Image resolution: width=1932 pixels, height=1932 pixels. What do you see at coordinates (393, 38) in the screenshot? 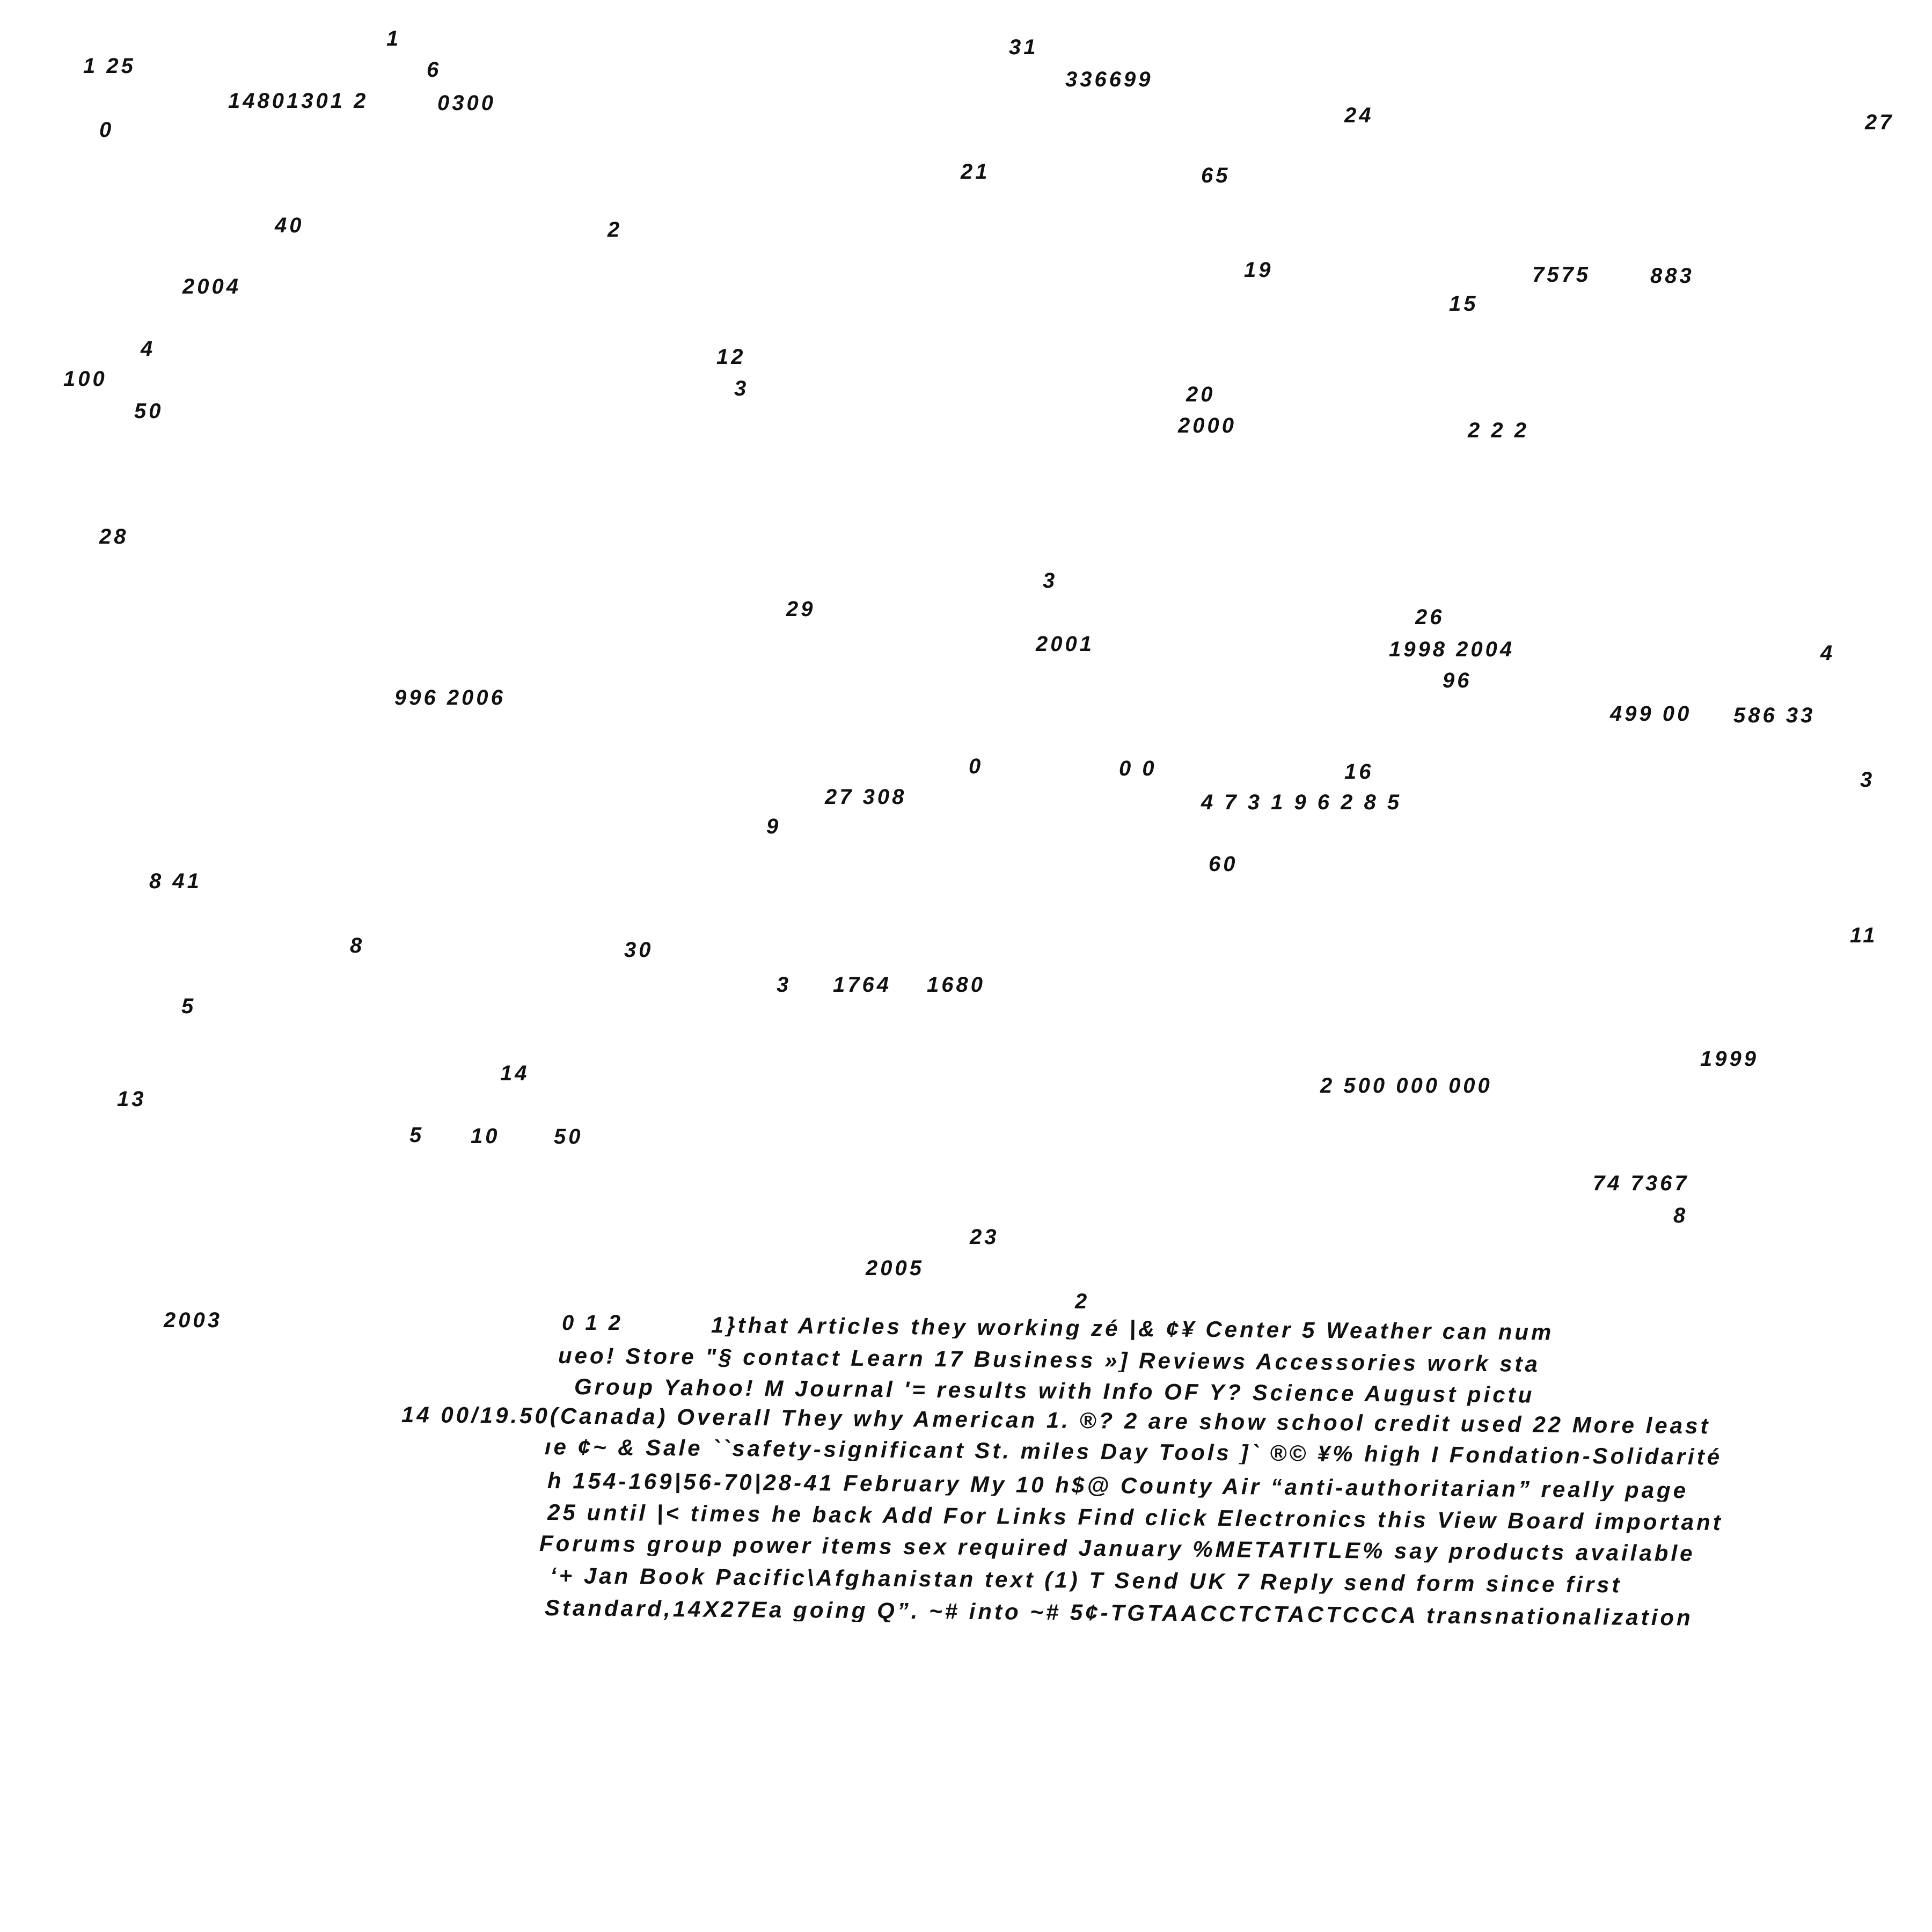
I see `scattered-number: 1` at bounding box center [393, 38].